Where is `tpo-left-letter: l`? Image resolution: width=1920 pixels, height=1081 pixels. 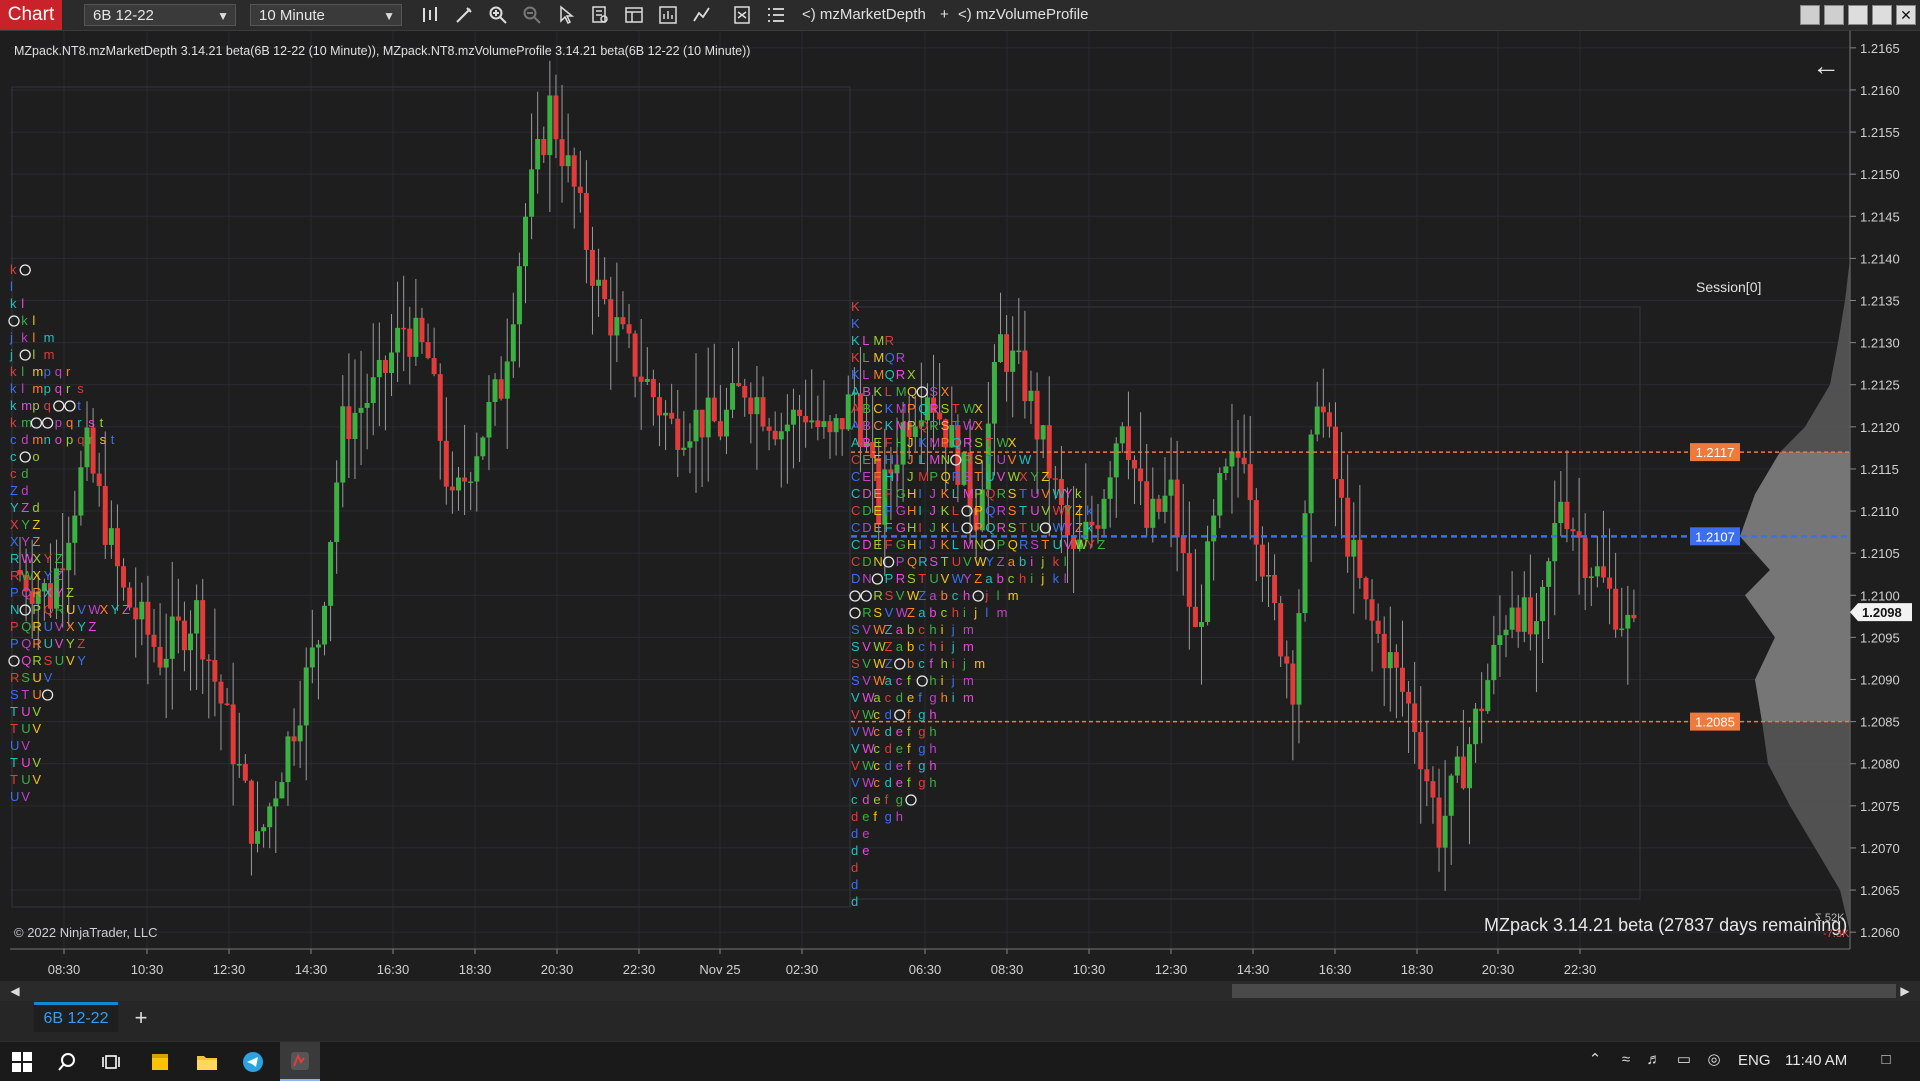 tpo-left-letter: l is located at coordinates (22, 371).